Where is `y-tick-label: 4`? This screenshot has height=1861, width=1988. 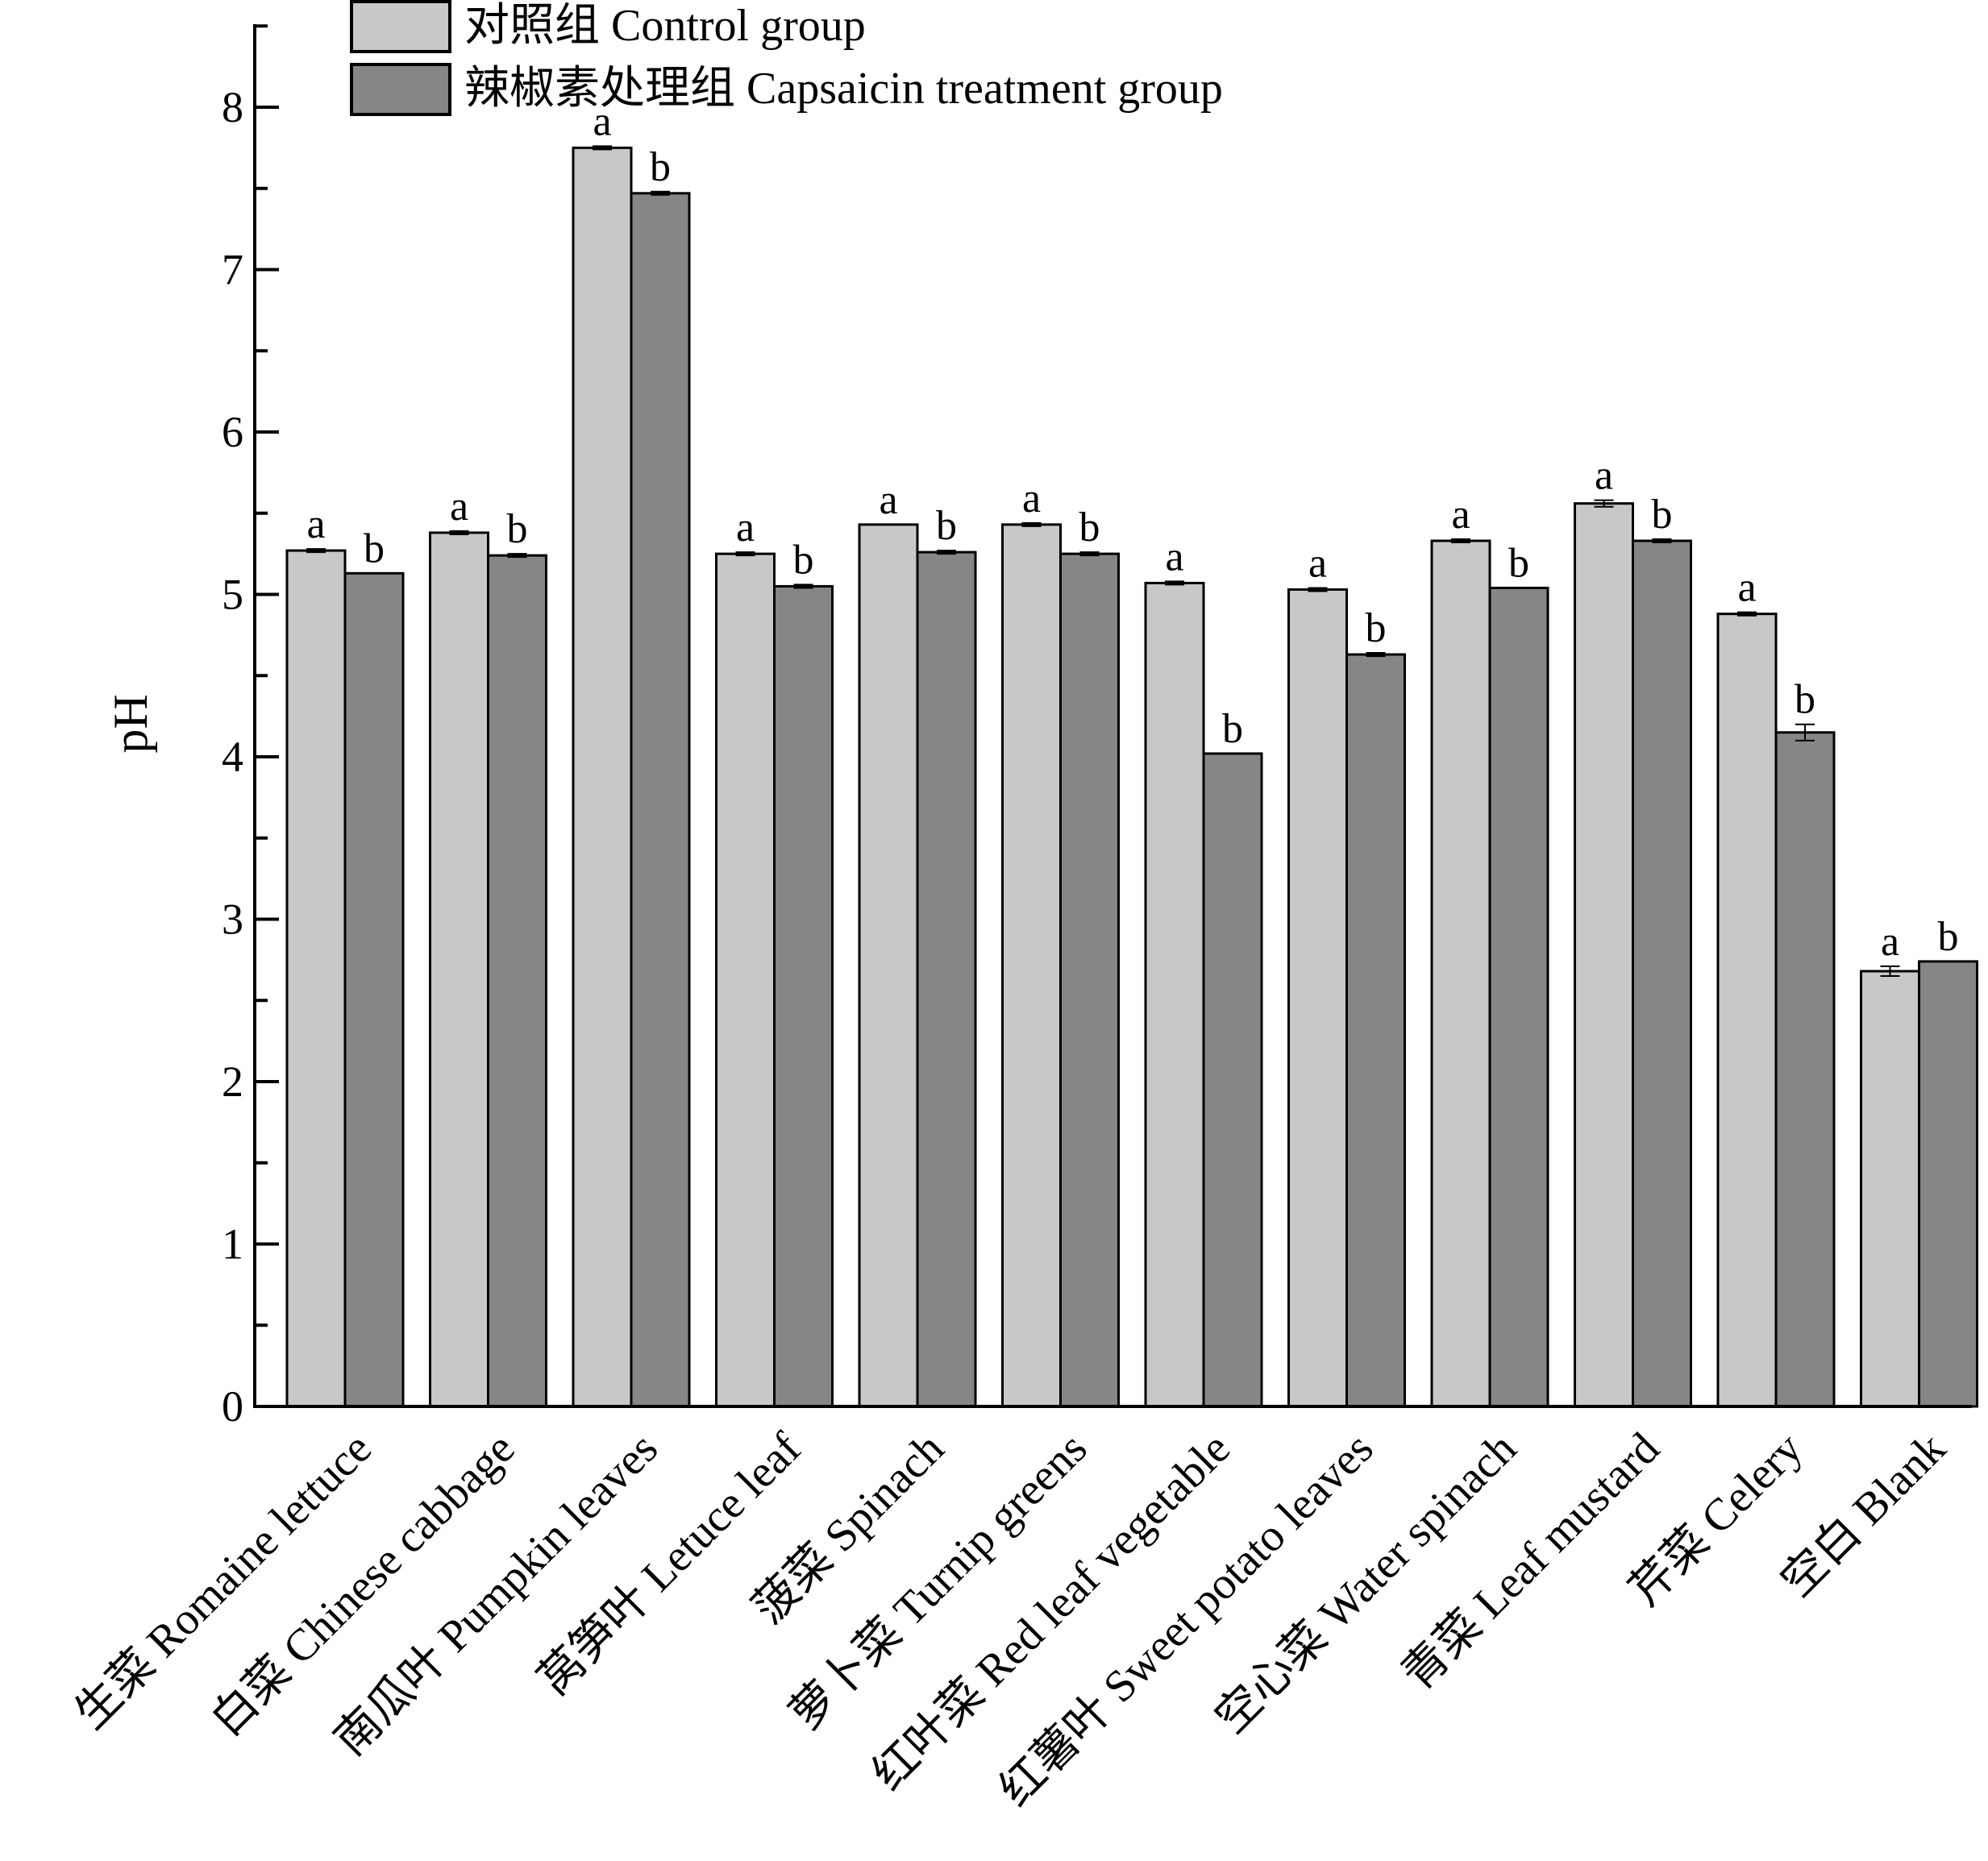
y-tick-label: 4 is located at coordinates (233, 757).